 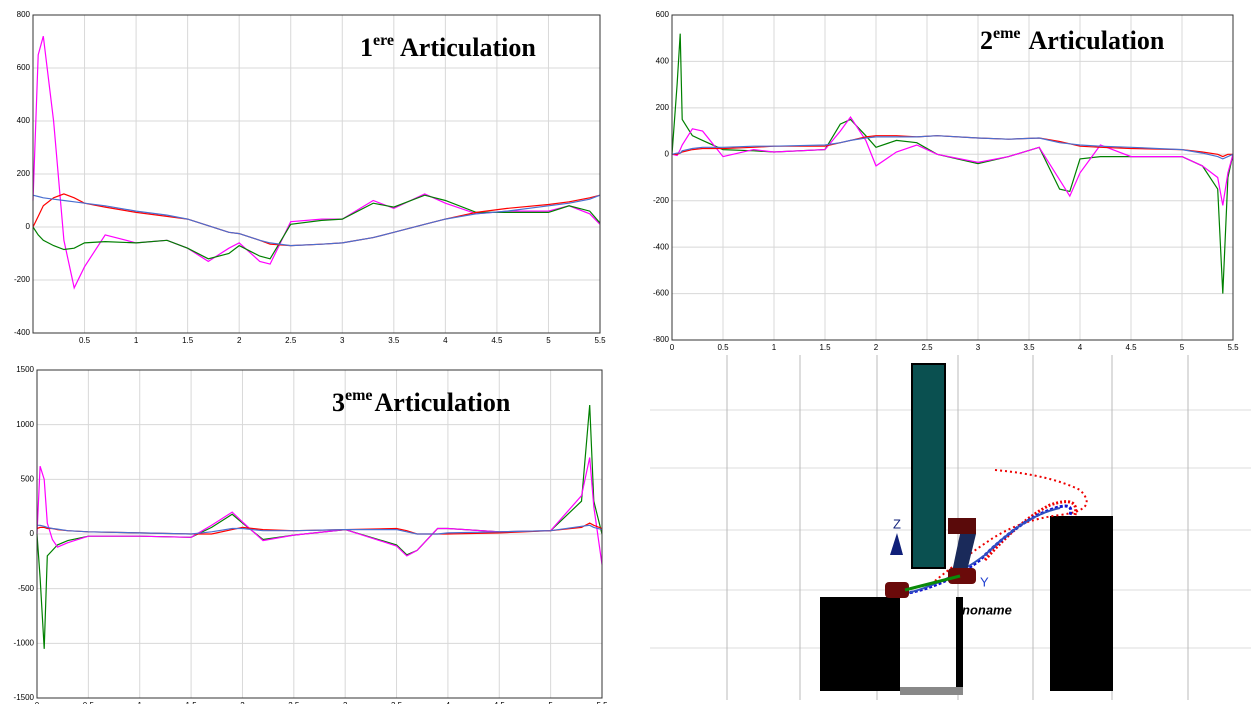 What do you see at coordinates (26, 588) in the screenshot?
I see `y-tick-label: -500` at bounding box center [26, 588].